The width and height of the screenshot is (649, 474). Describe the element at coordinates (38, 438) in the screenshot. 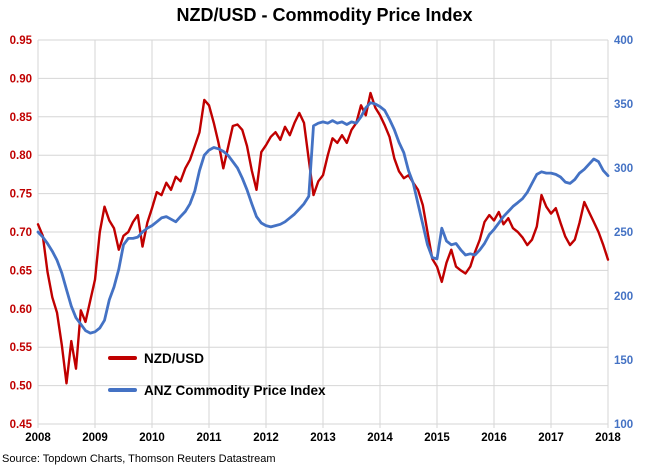

I see `x-axis-tick-label: 2008` at that location.